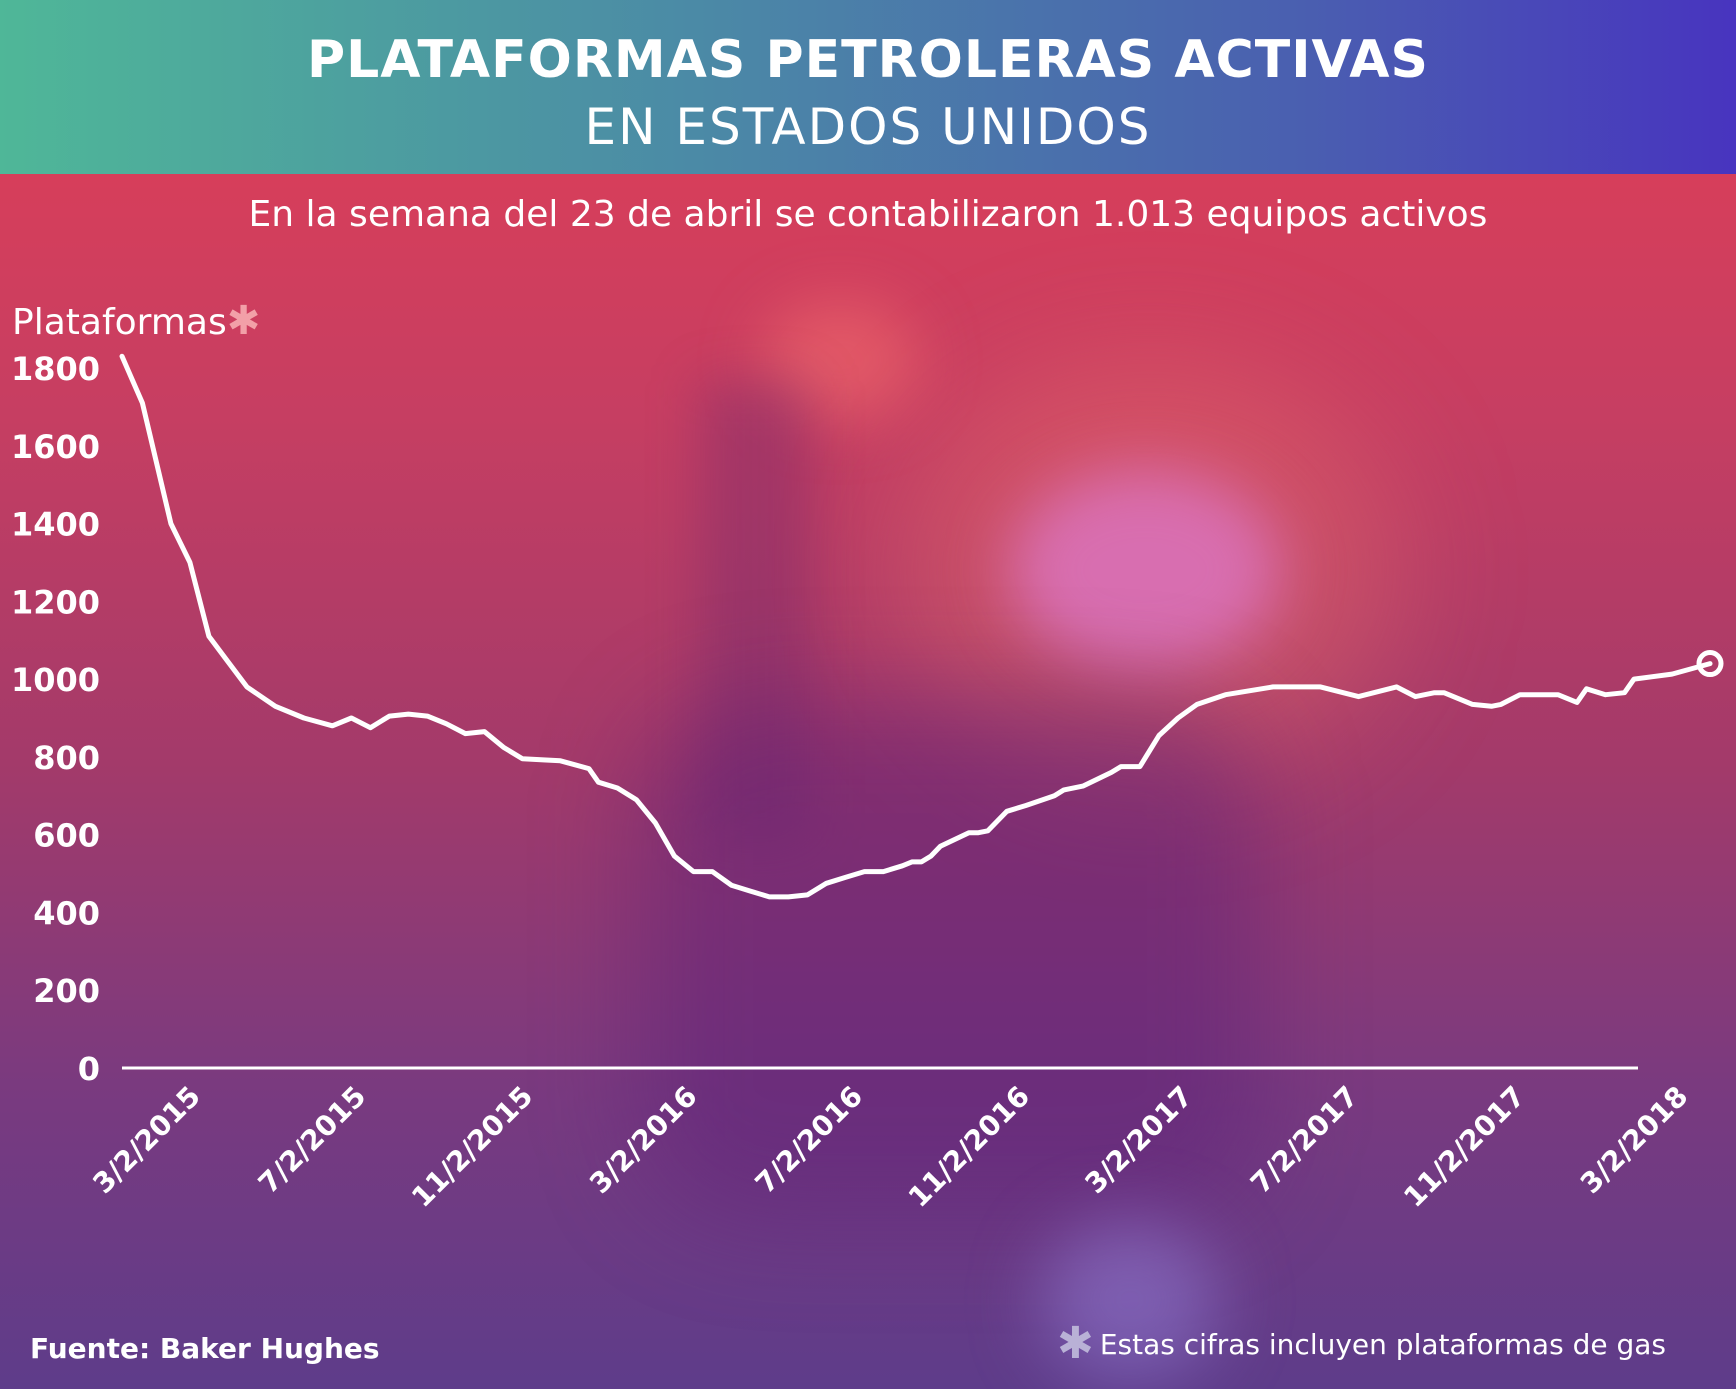  I want to click on x-tick-label: 3/2/2015, so click(146, 1140).